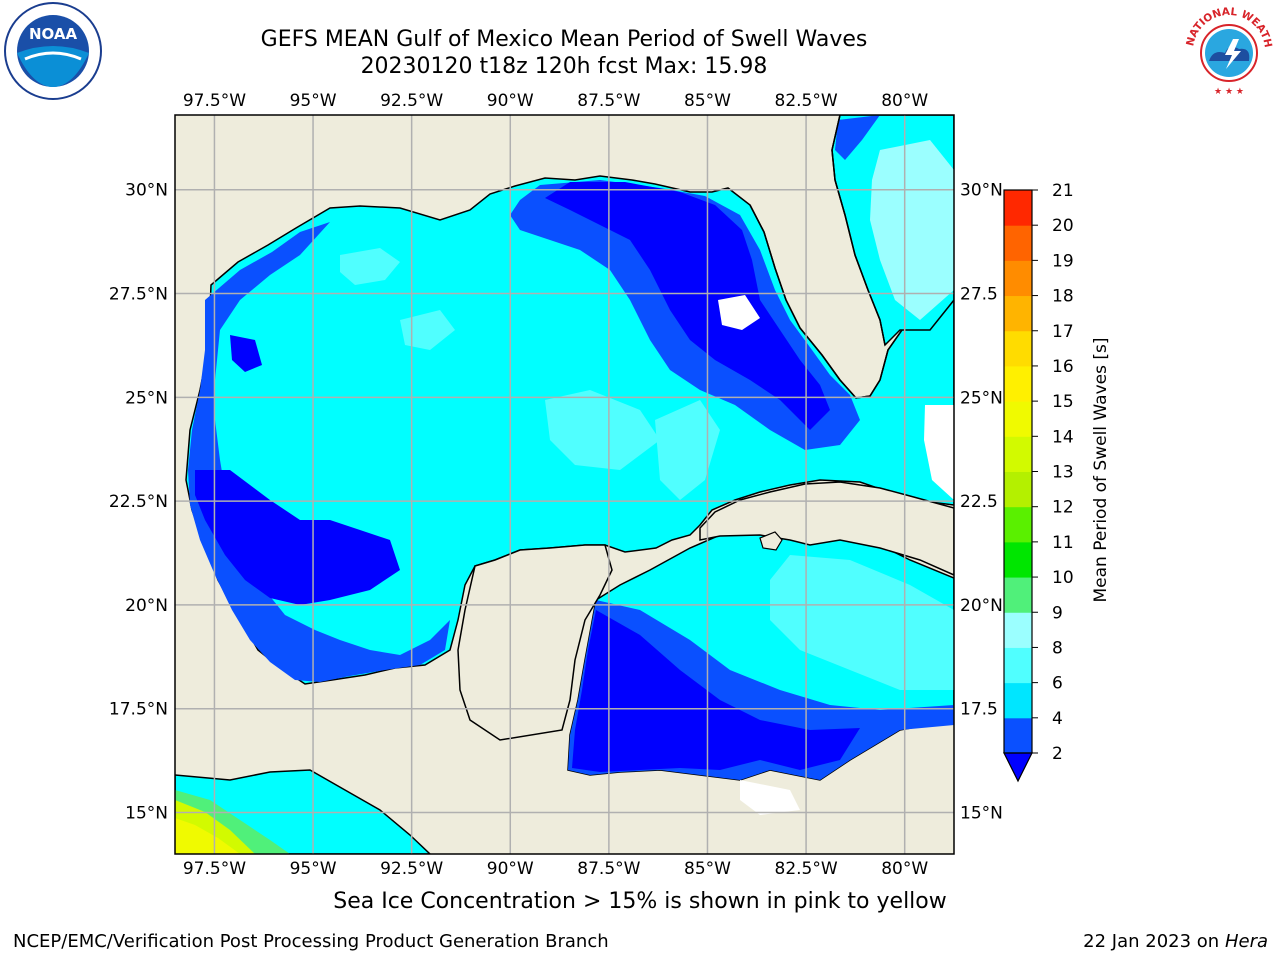 This screenshot has height=960, width=1280. I want to click on colorbar-tick-label: 11, so click(1063, 543).